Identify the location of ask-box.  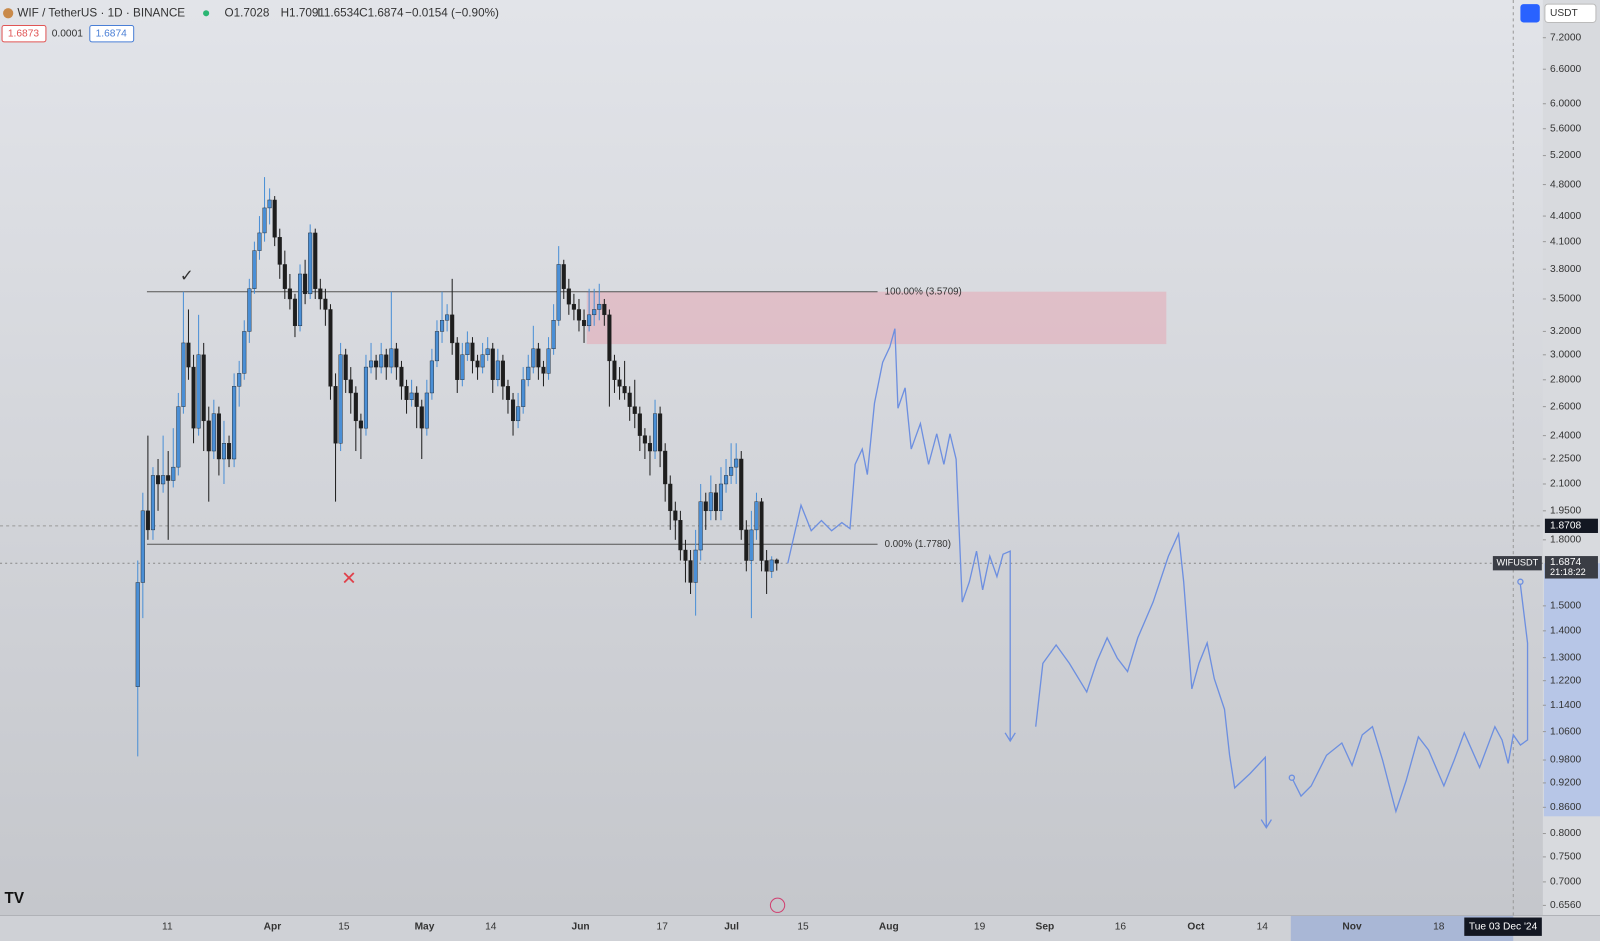
(112, 34).